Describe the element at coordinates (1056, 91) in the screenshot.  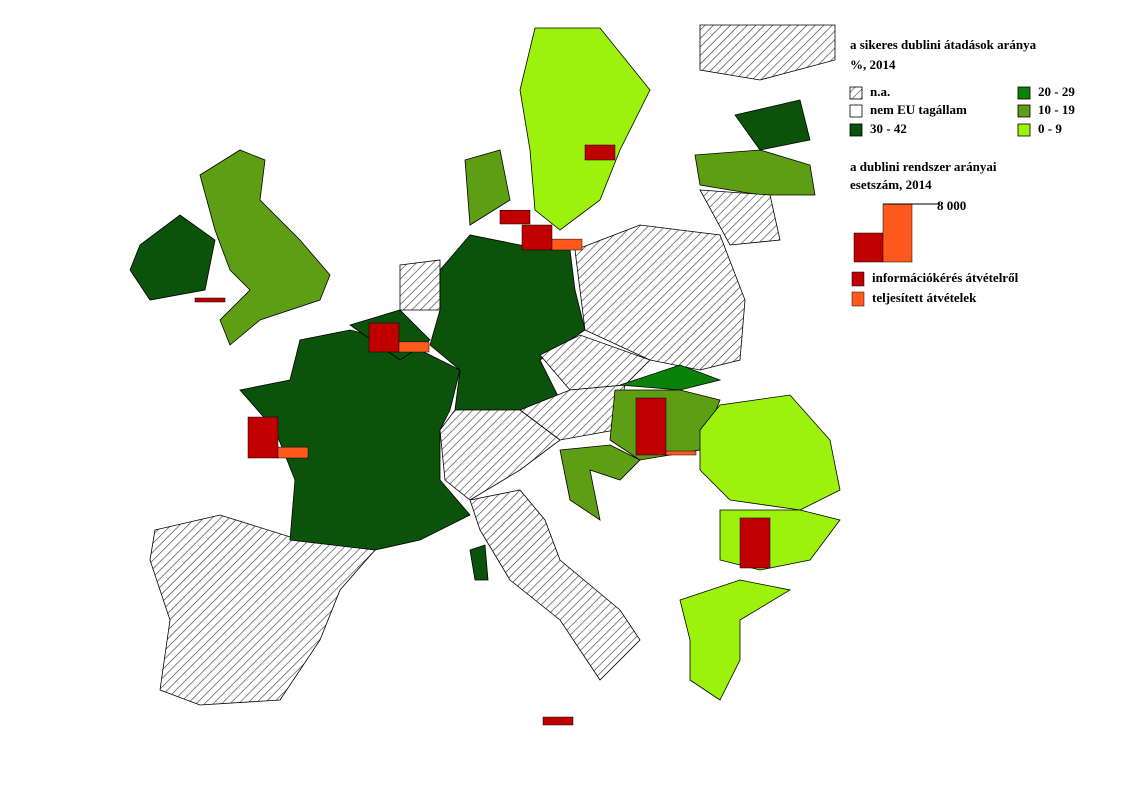
I see `legend-label: 20 - 29` at that location.